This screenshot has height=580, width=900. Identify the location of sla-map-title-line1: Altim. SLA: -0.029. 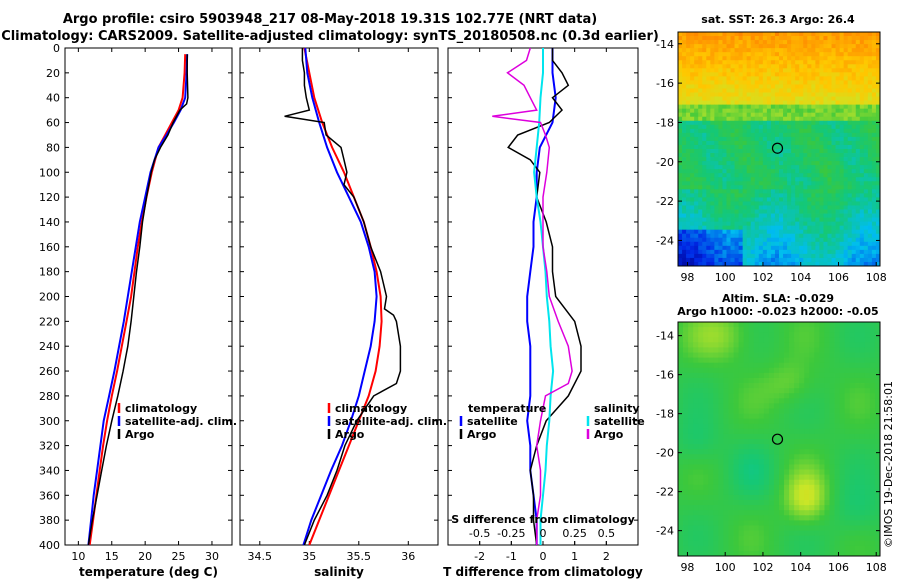
(778, 298).